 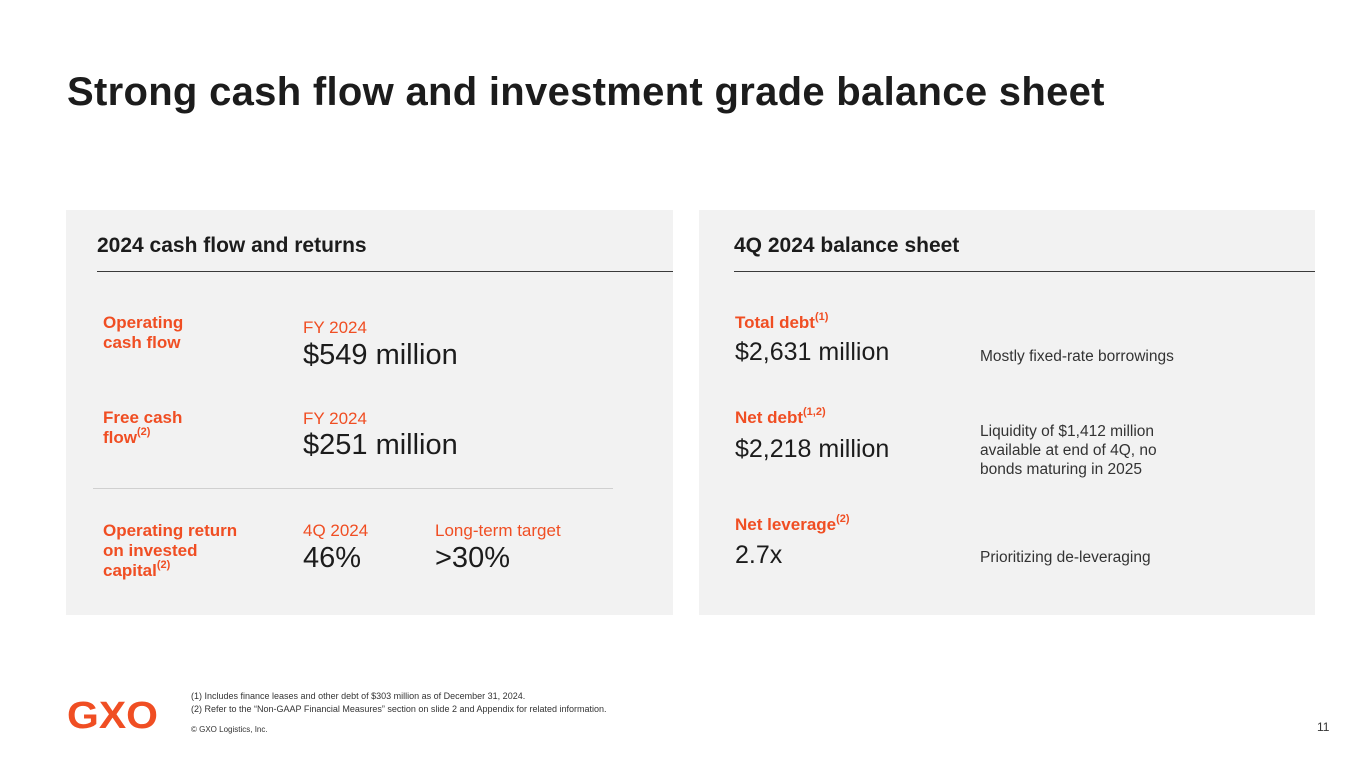 What do you see at coordinates (769, 417) in the screenshot?
I see `net-debt-label-text: Net debt` at bounding box center [769, 417].